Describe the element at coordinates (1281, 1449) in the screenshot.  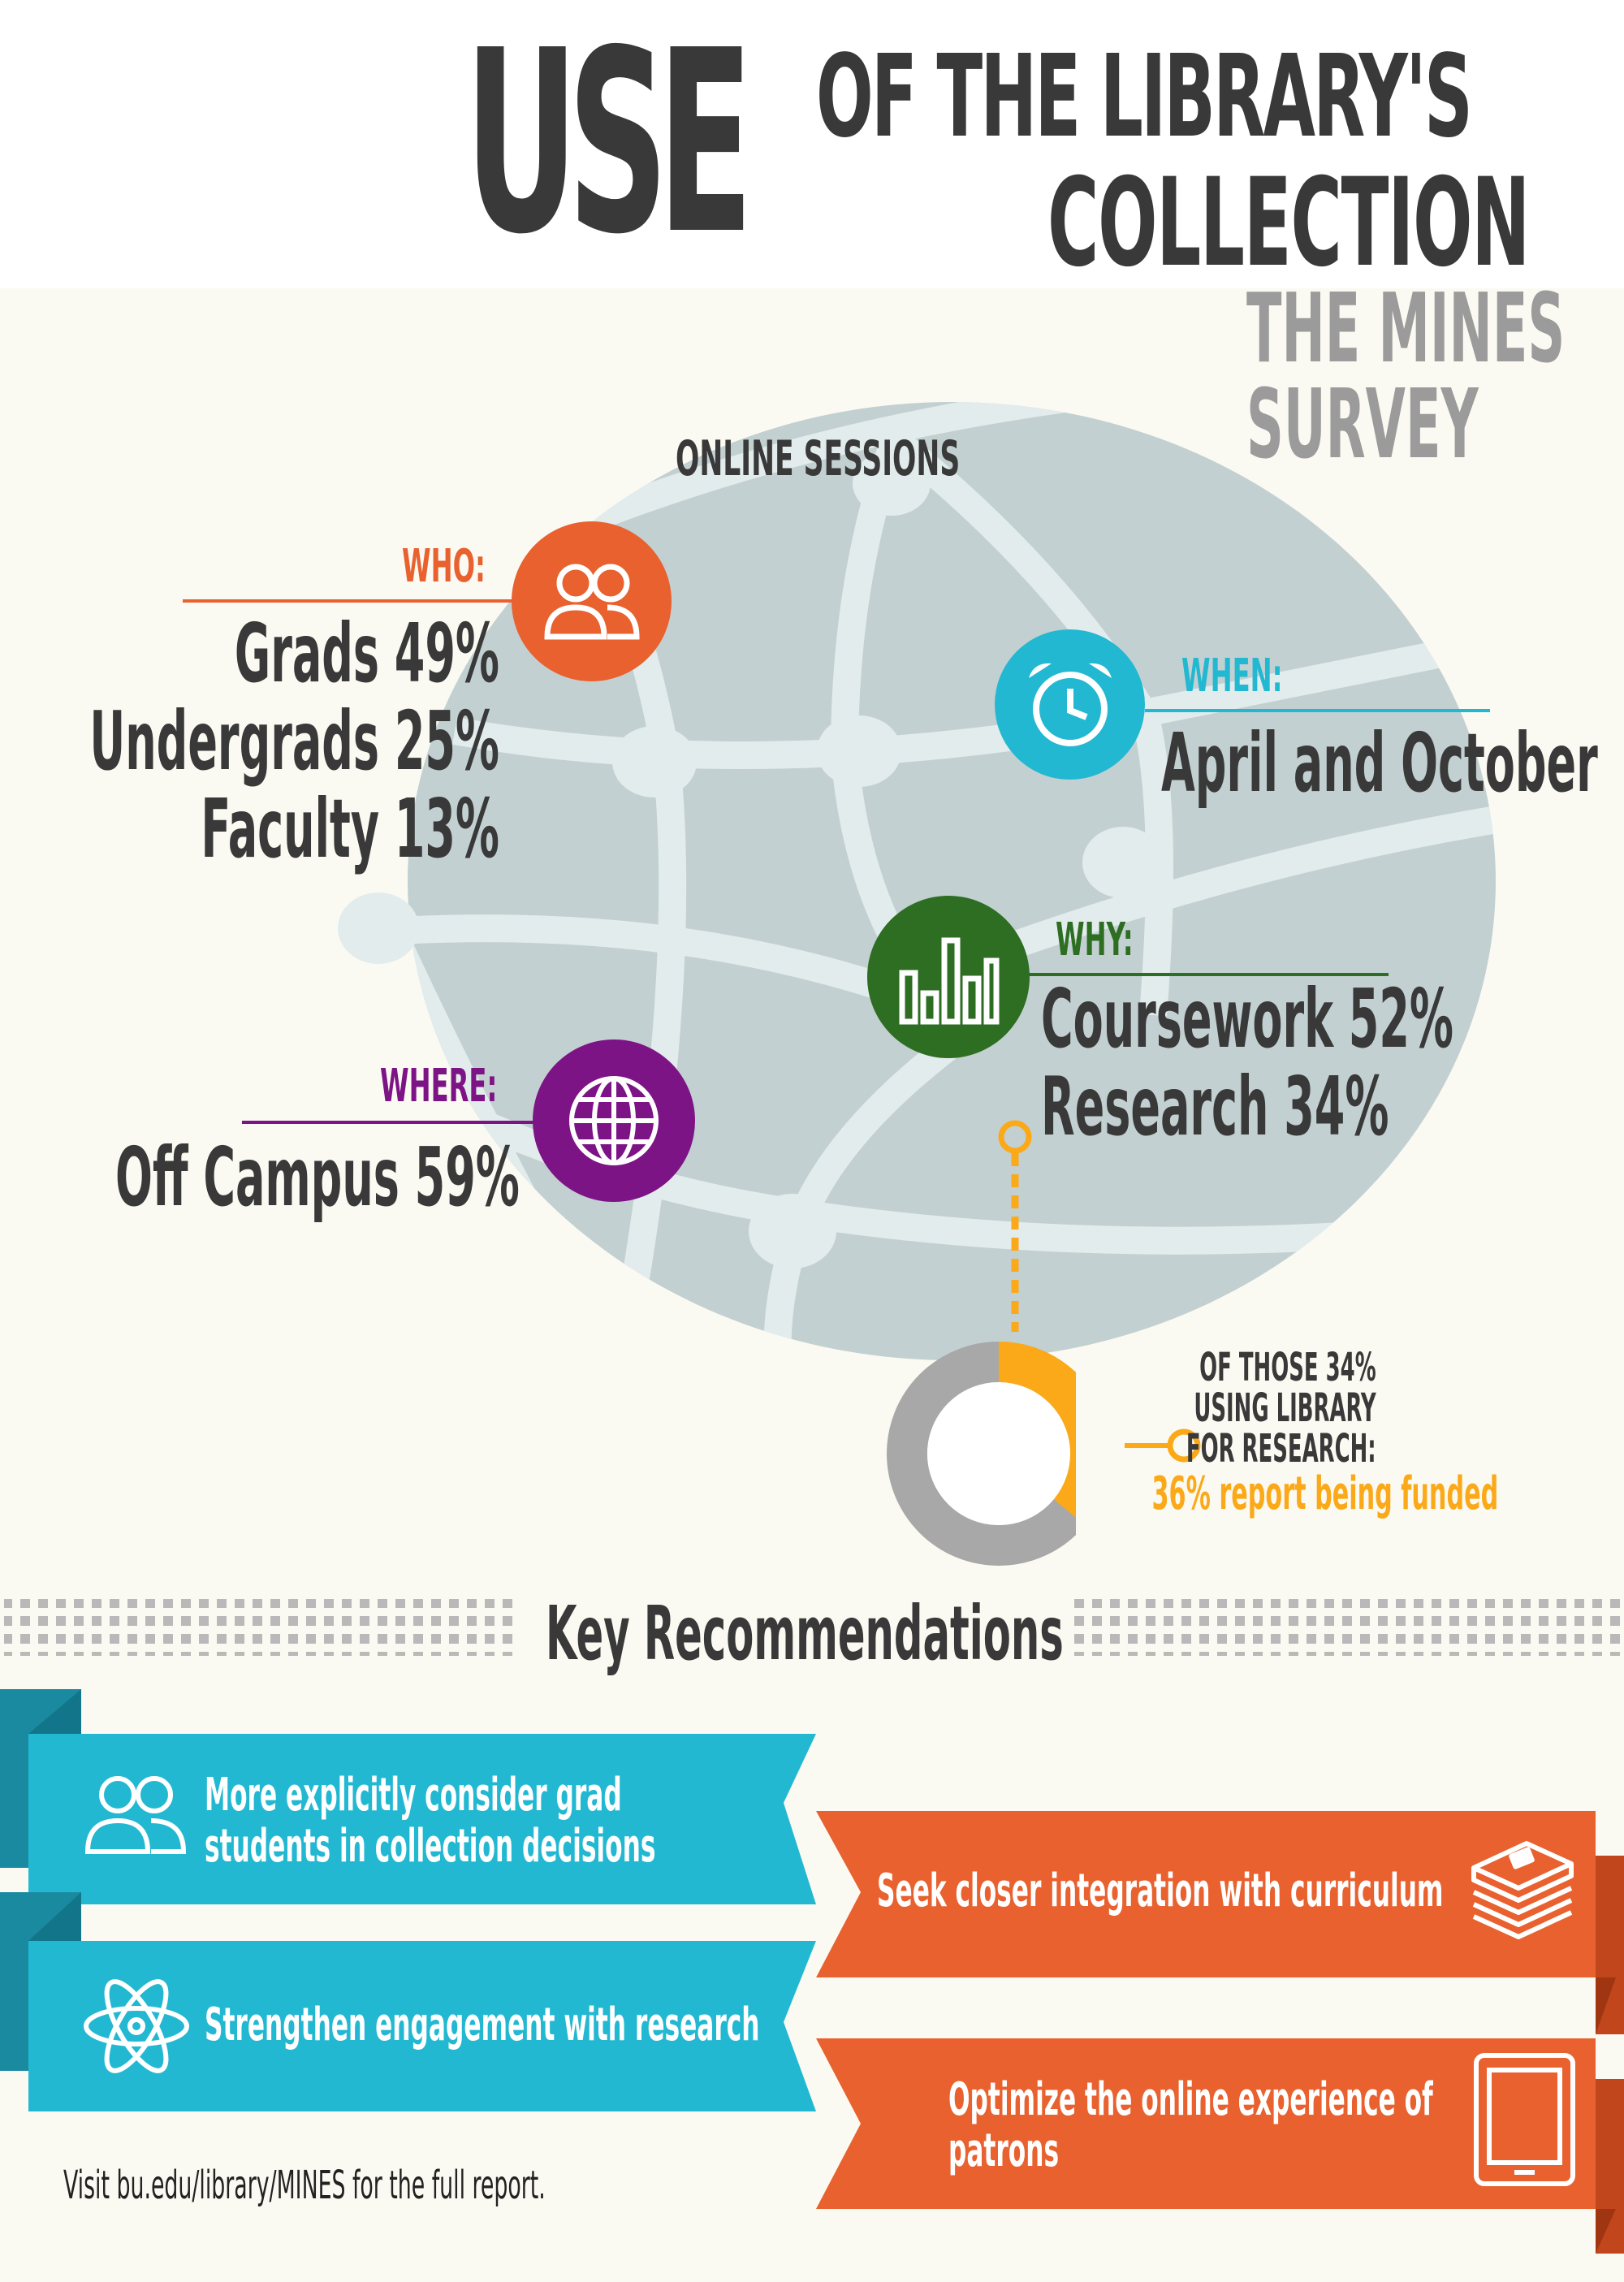
I see `funded-line-3: FOR RESEARCH:` at that location.